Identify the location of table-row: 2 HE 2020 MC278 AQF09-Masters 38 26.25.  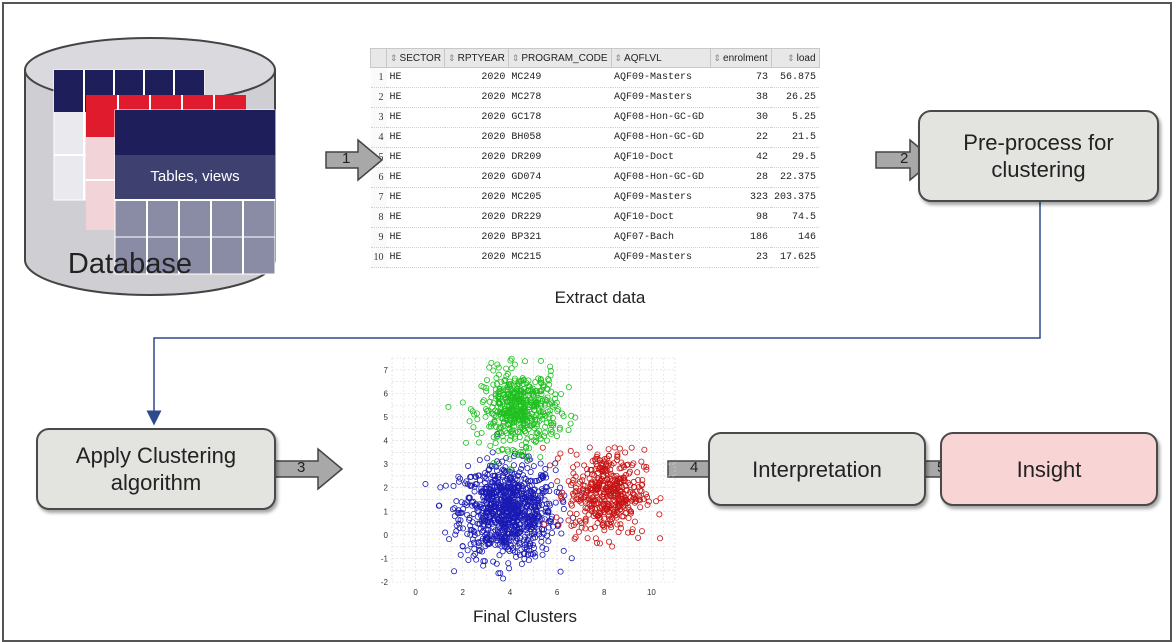
(595, 97).